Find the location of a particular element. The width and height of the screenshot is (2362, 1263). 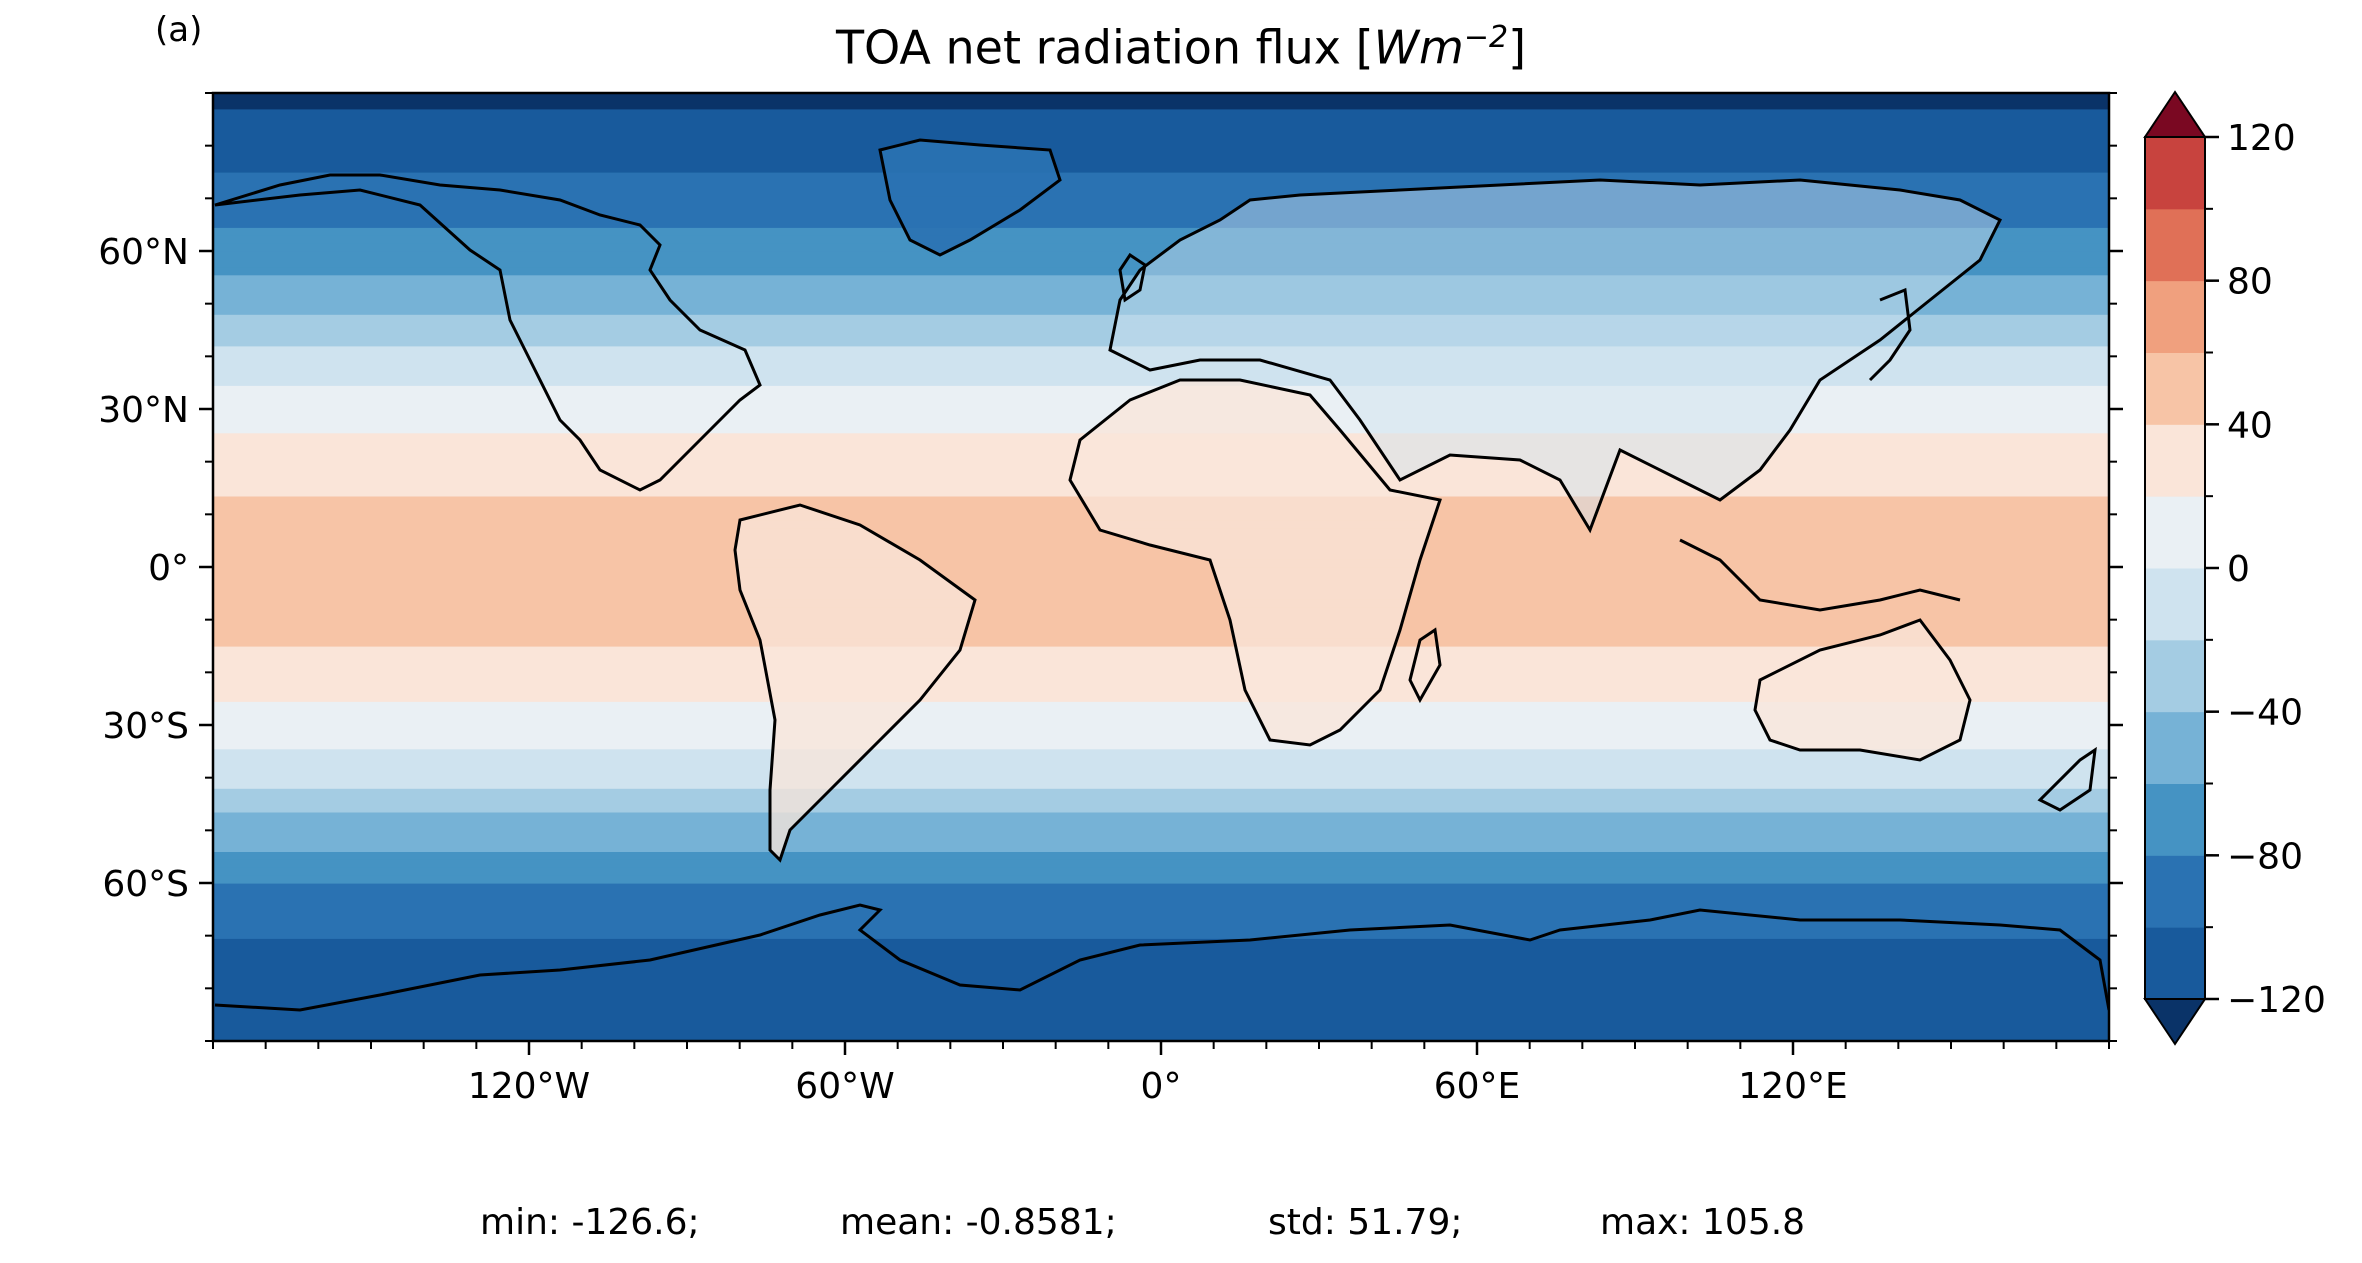

colorbar-tick-label: −40 is located at coordinates (2265, 713).